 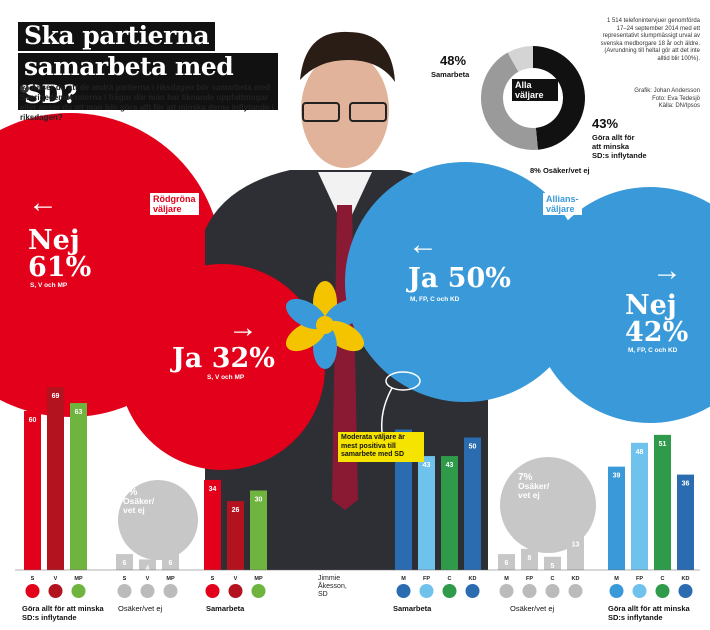 I want to click on blue-nej-label: Nej, so click(x=651, y=305).